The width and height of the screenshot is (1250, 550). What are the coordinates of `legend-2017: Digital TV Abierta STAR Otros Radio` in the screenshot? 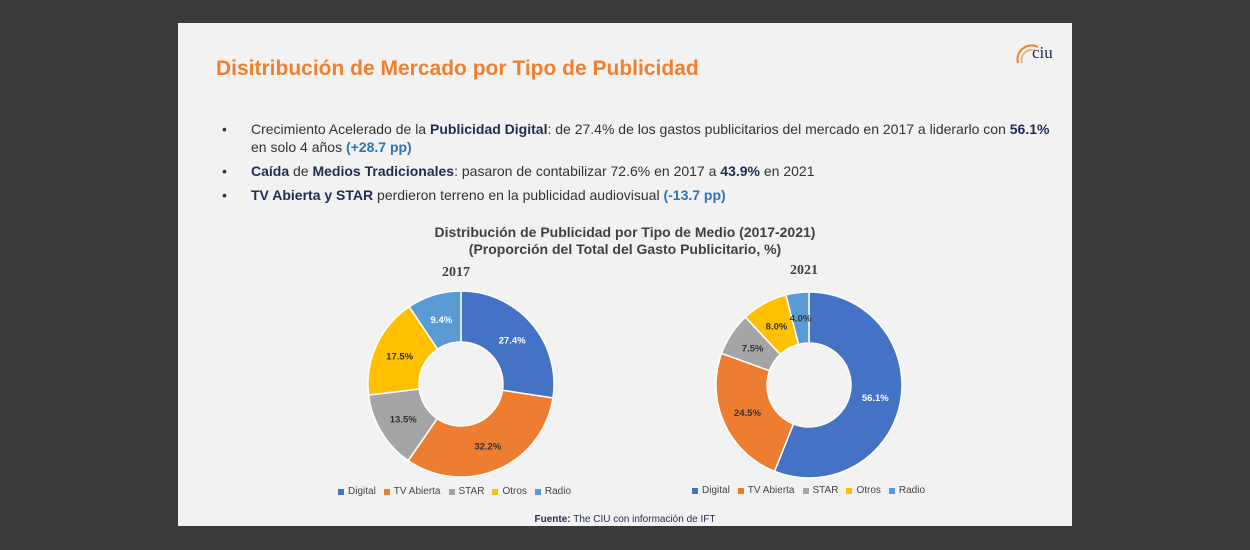 It's located at (454, 491).